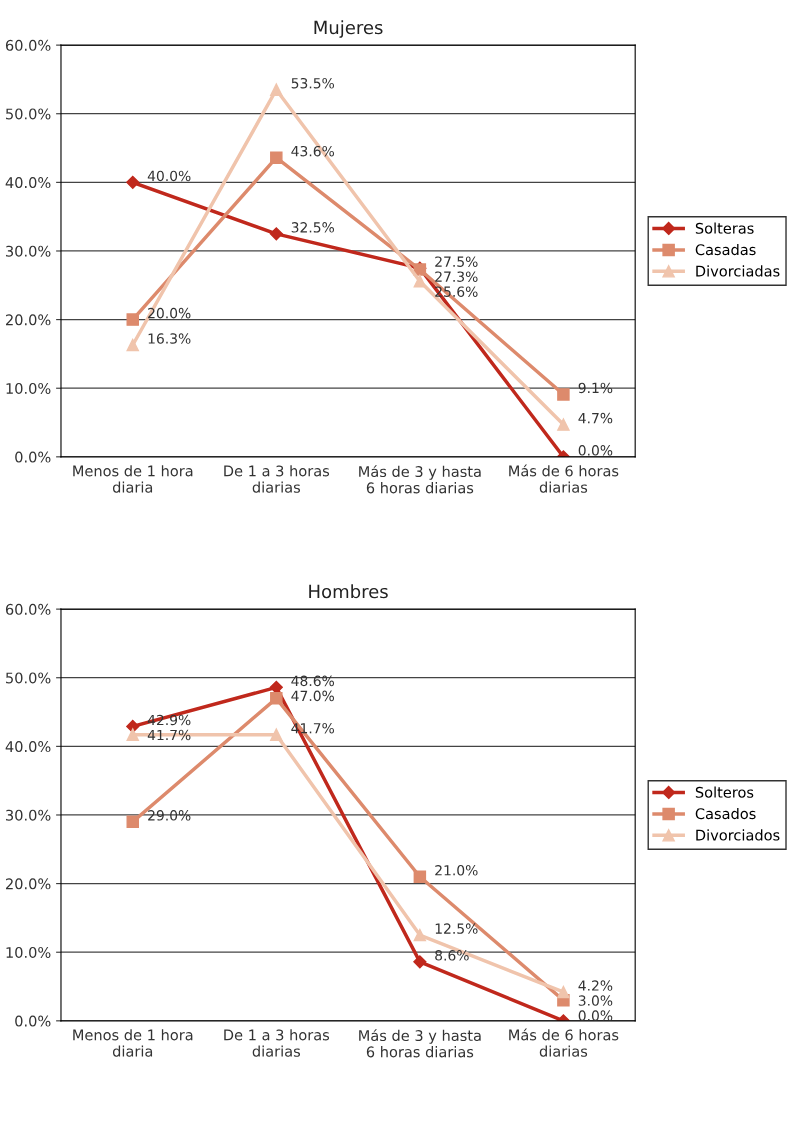  What do you see at coordinates (738, 271) in the screenshot?
I see `legend-label: Divorciadas` at bounding box center [738, 271].